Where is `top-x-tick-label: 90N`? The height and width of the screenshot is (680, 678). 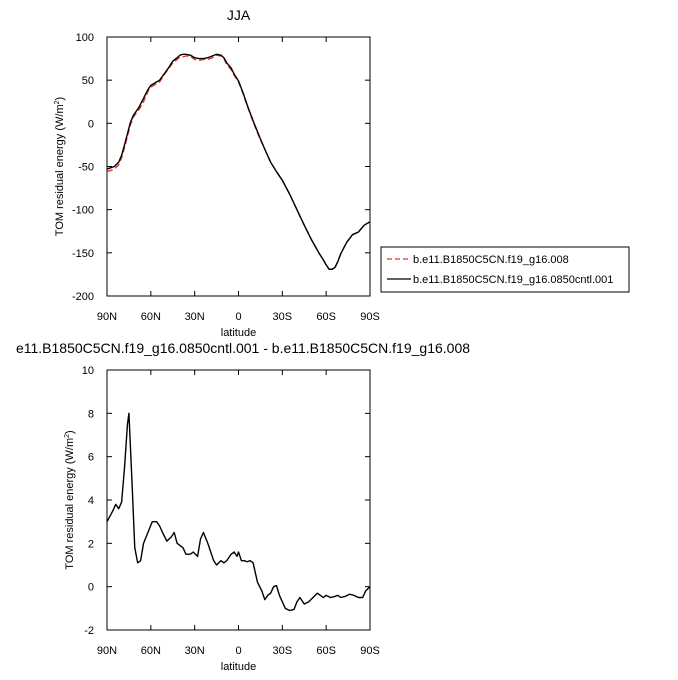
top-x-tick-label: 90N is located at coordinates (107, 317).